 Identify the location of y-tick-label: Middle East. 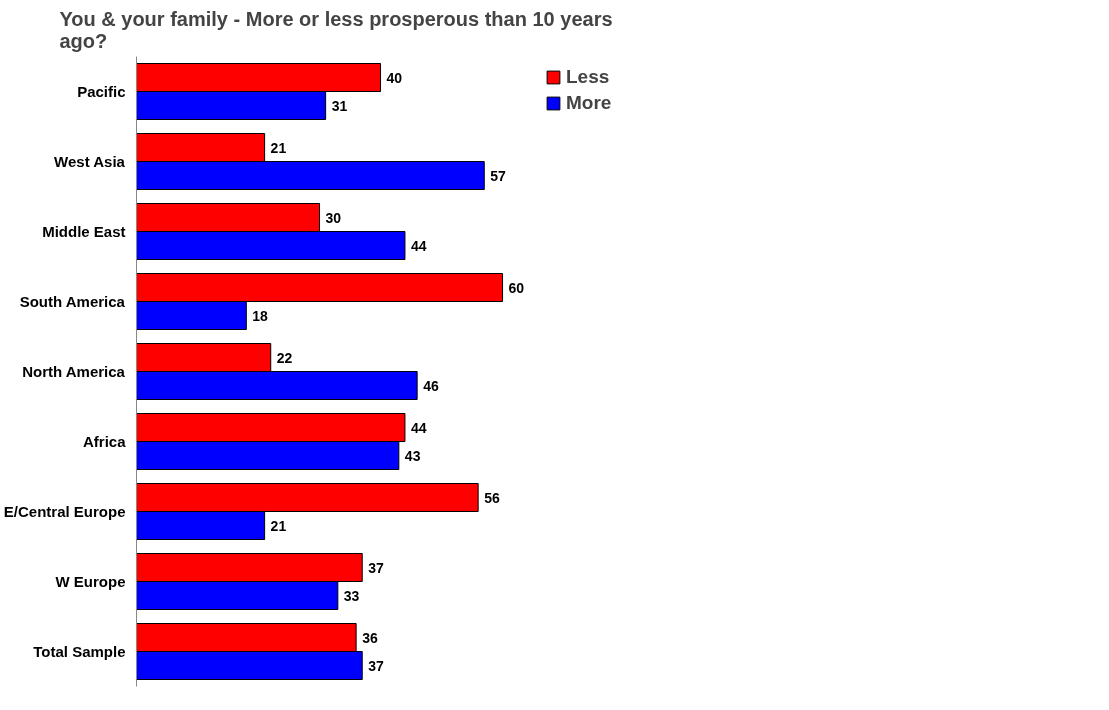
(84, 231).